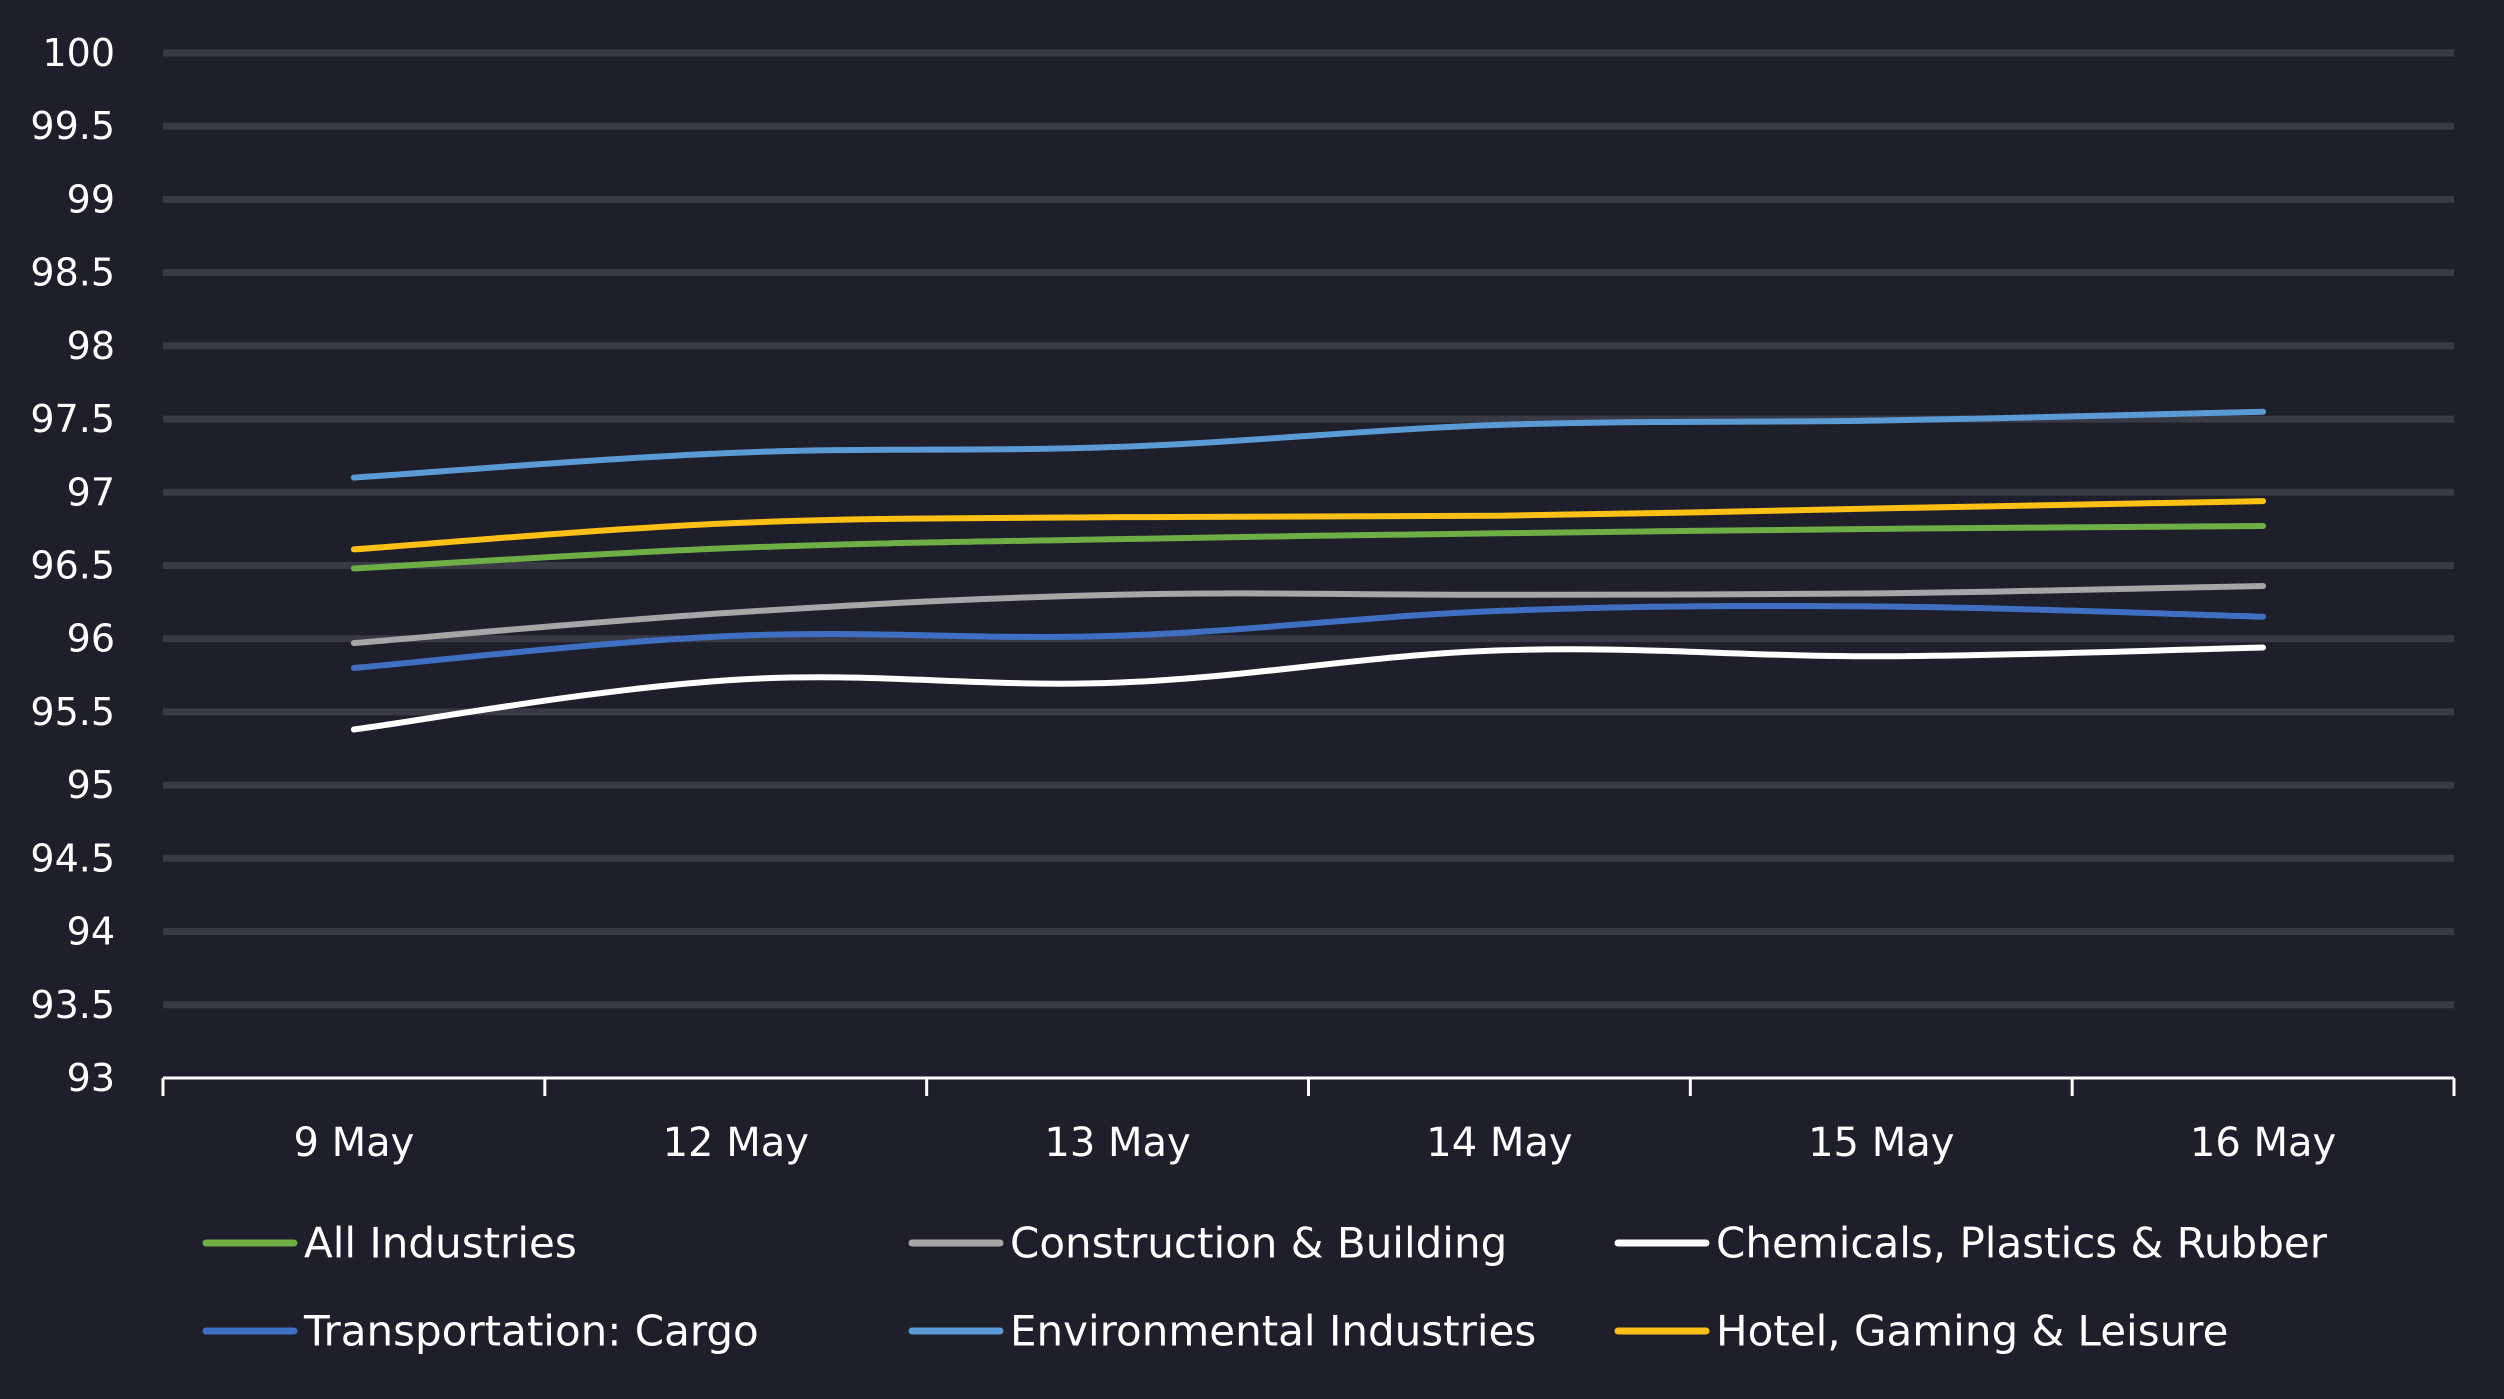  What do you see at coordinates (1308, 1121) in the screenshot?
I see `x-axis: 9 May 12 May 13 May 14 May 15 May 16 May` at bounding box center [1308, 1121].